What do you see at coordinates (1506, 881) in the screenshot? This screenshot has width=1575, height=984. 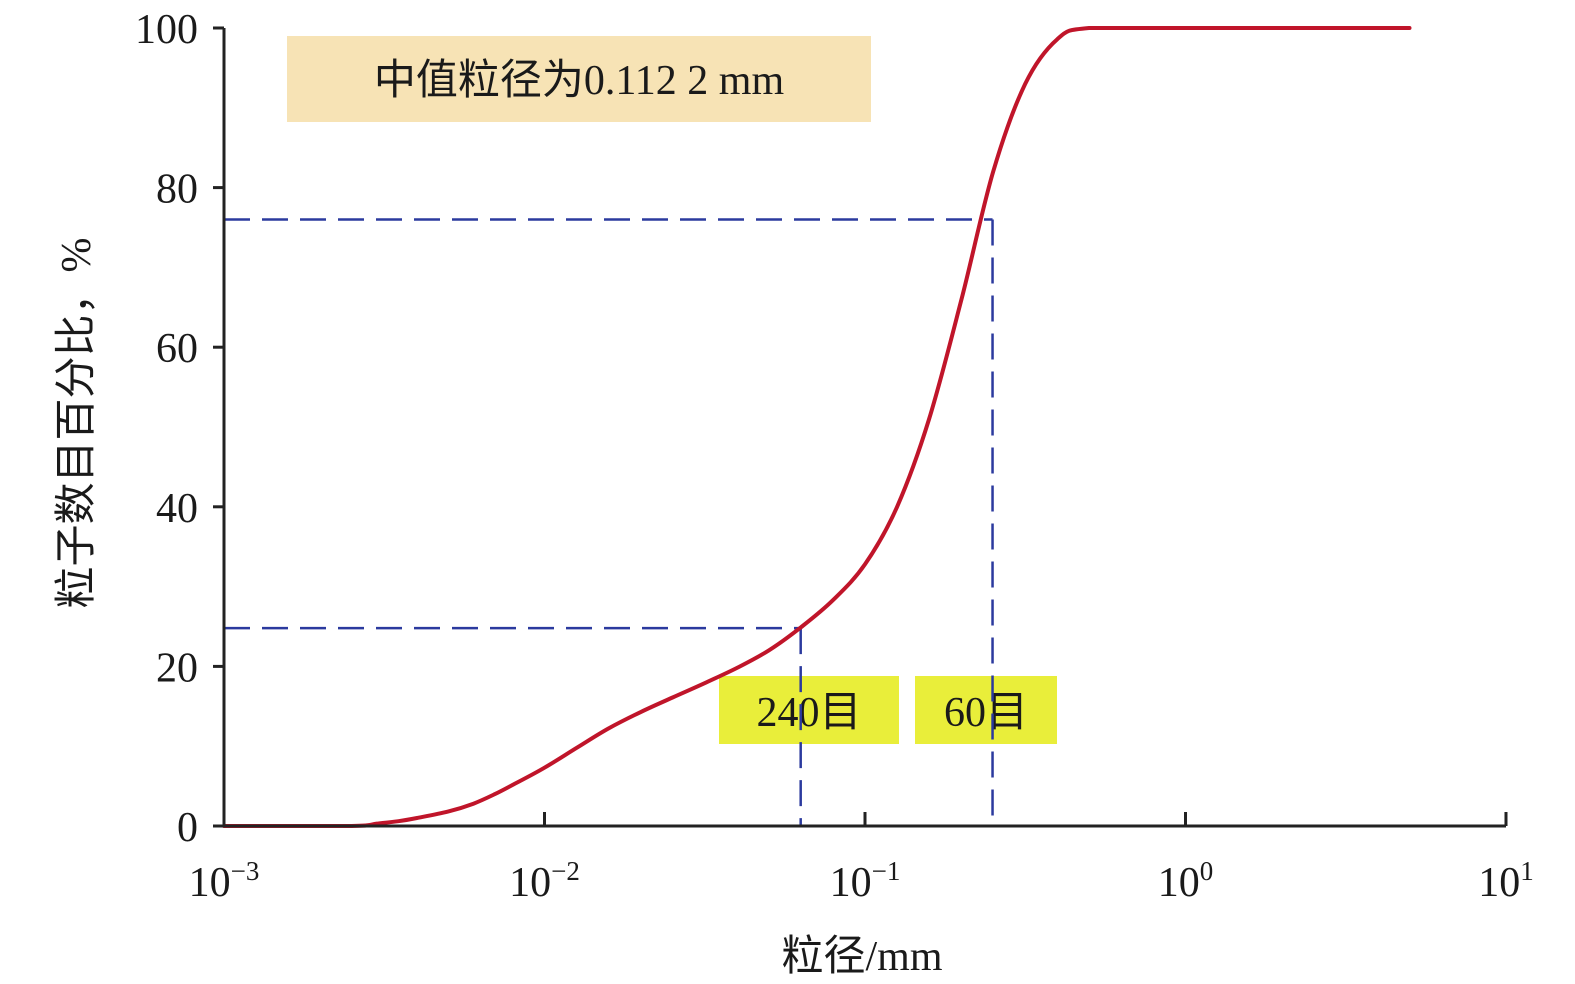 I see `x-tick-label: 10¹` at bounding box center [1506, 881].